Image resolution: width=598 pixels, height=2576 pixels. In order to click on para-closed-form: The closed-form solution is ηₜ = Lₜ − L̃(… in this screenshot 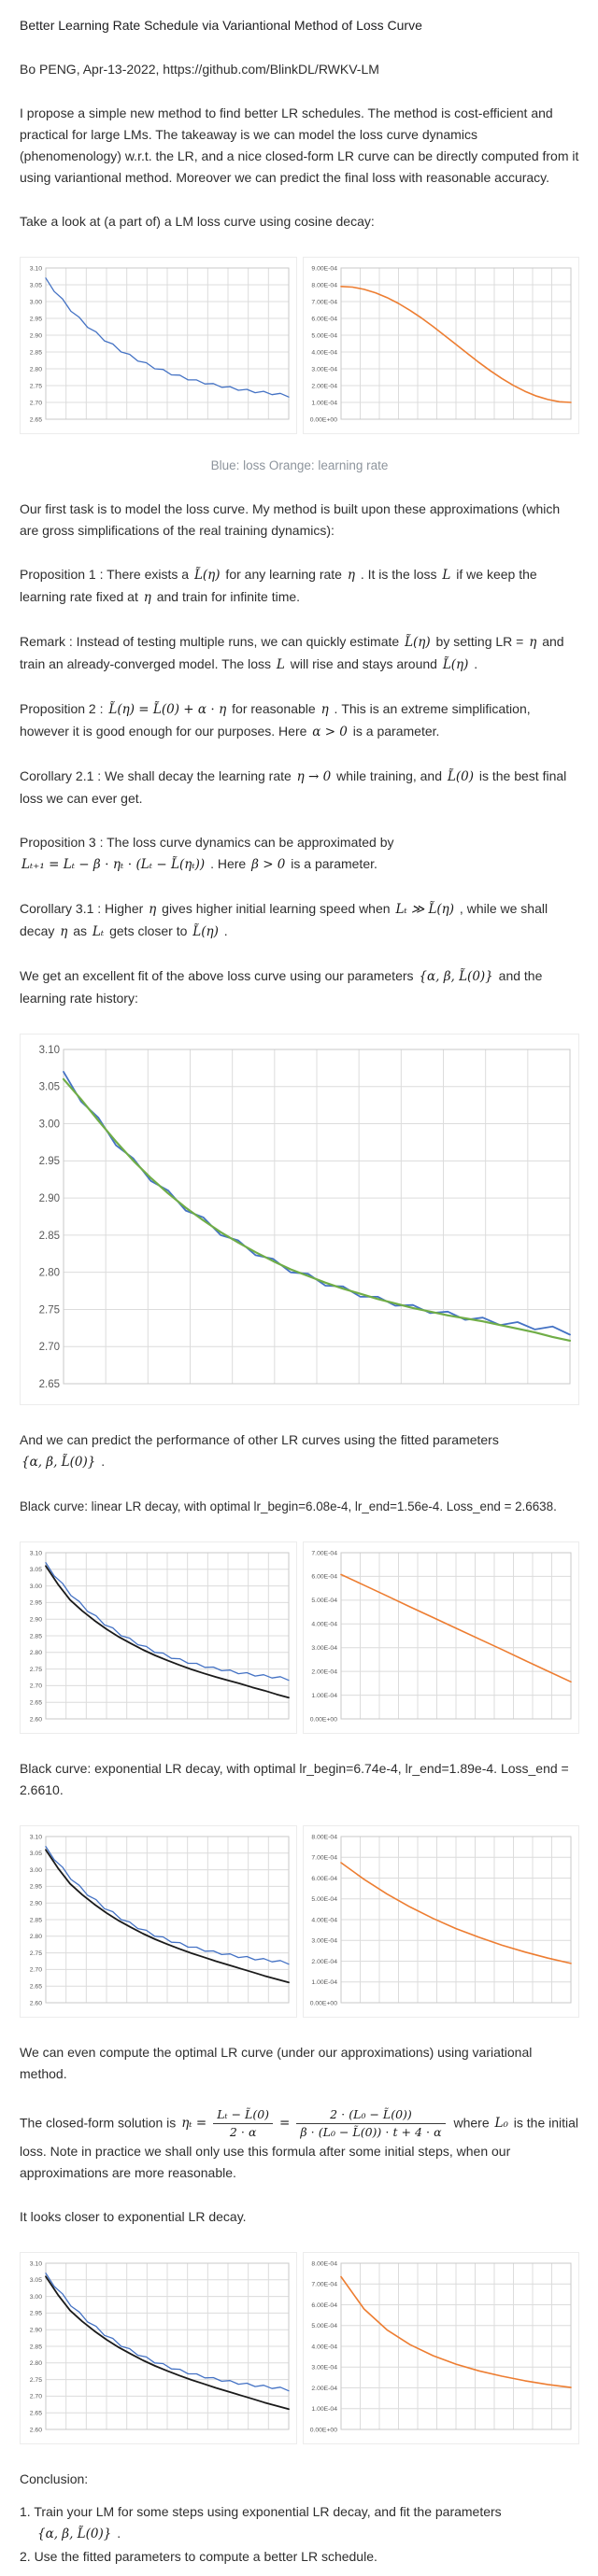, I will do `click(299, 2143)`.